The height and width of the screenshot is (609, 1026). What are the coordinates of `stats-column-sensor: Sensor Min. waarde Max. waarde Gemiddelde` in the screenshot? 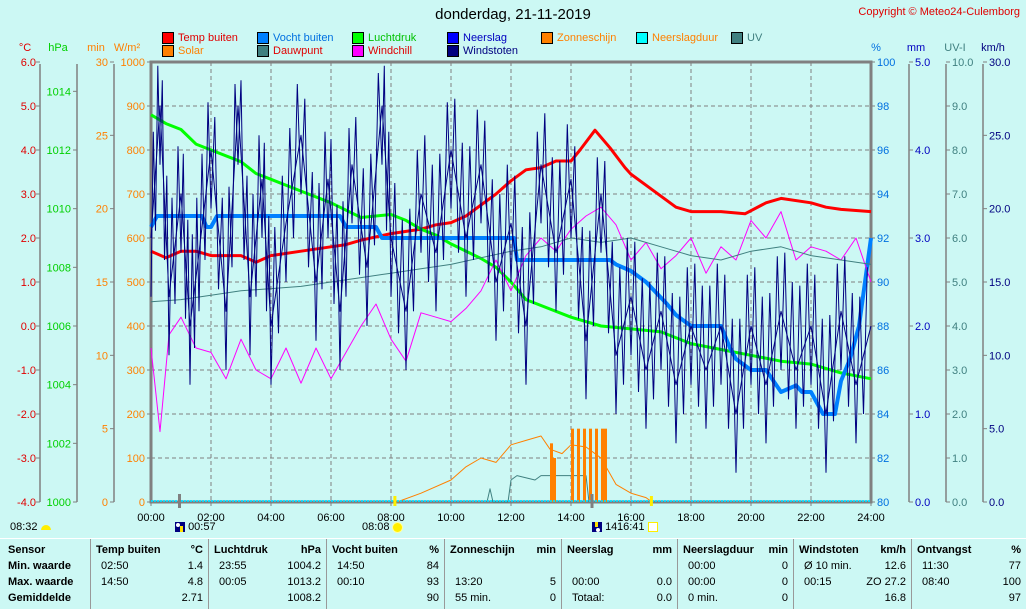 It's located at (45, 574).